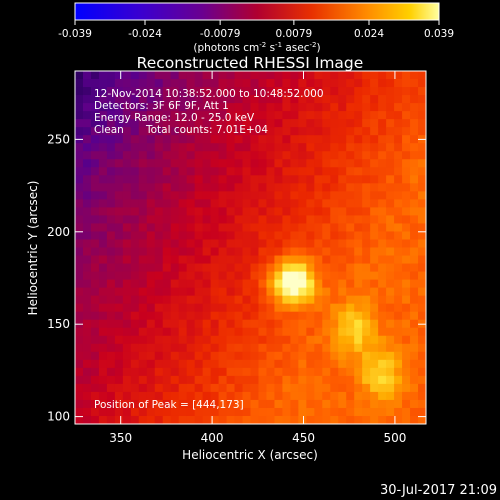 The width and height of the screenshot is (500, 500). I want to click on y-tick-label: 200, so click(58, 232).